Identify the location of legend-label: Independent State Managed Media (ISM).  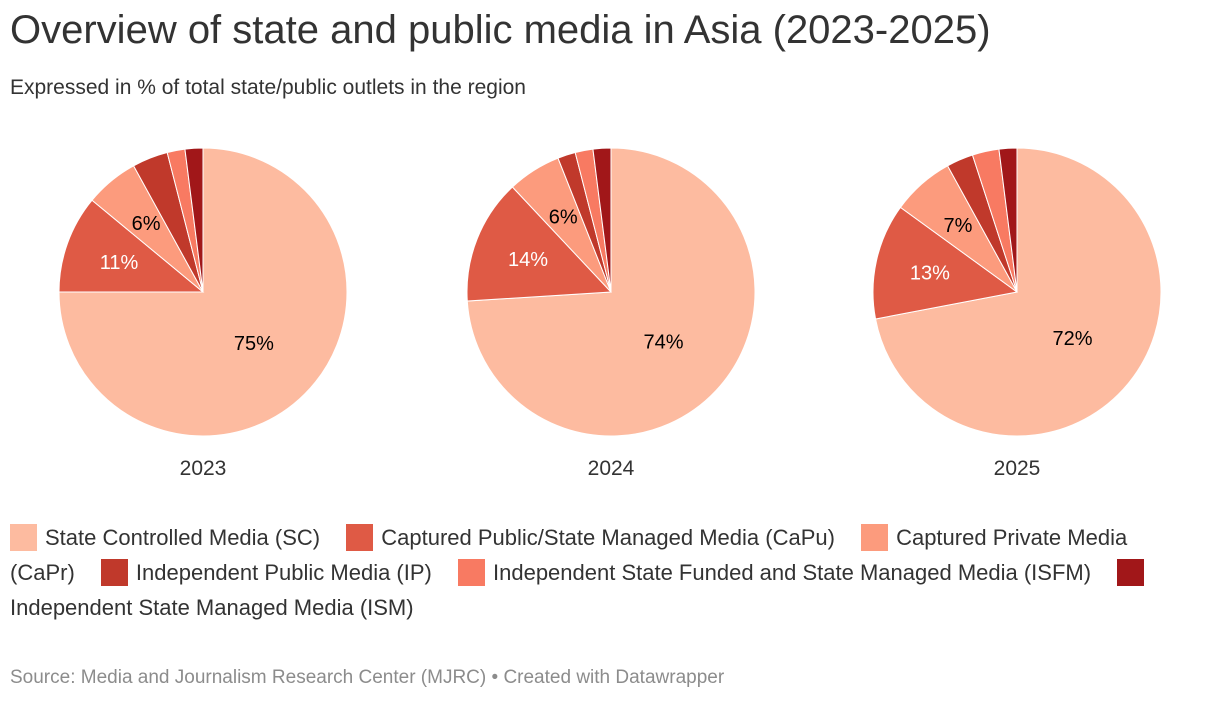
(212, 607).